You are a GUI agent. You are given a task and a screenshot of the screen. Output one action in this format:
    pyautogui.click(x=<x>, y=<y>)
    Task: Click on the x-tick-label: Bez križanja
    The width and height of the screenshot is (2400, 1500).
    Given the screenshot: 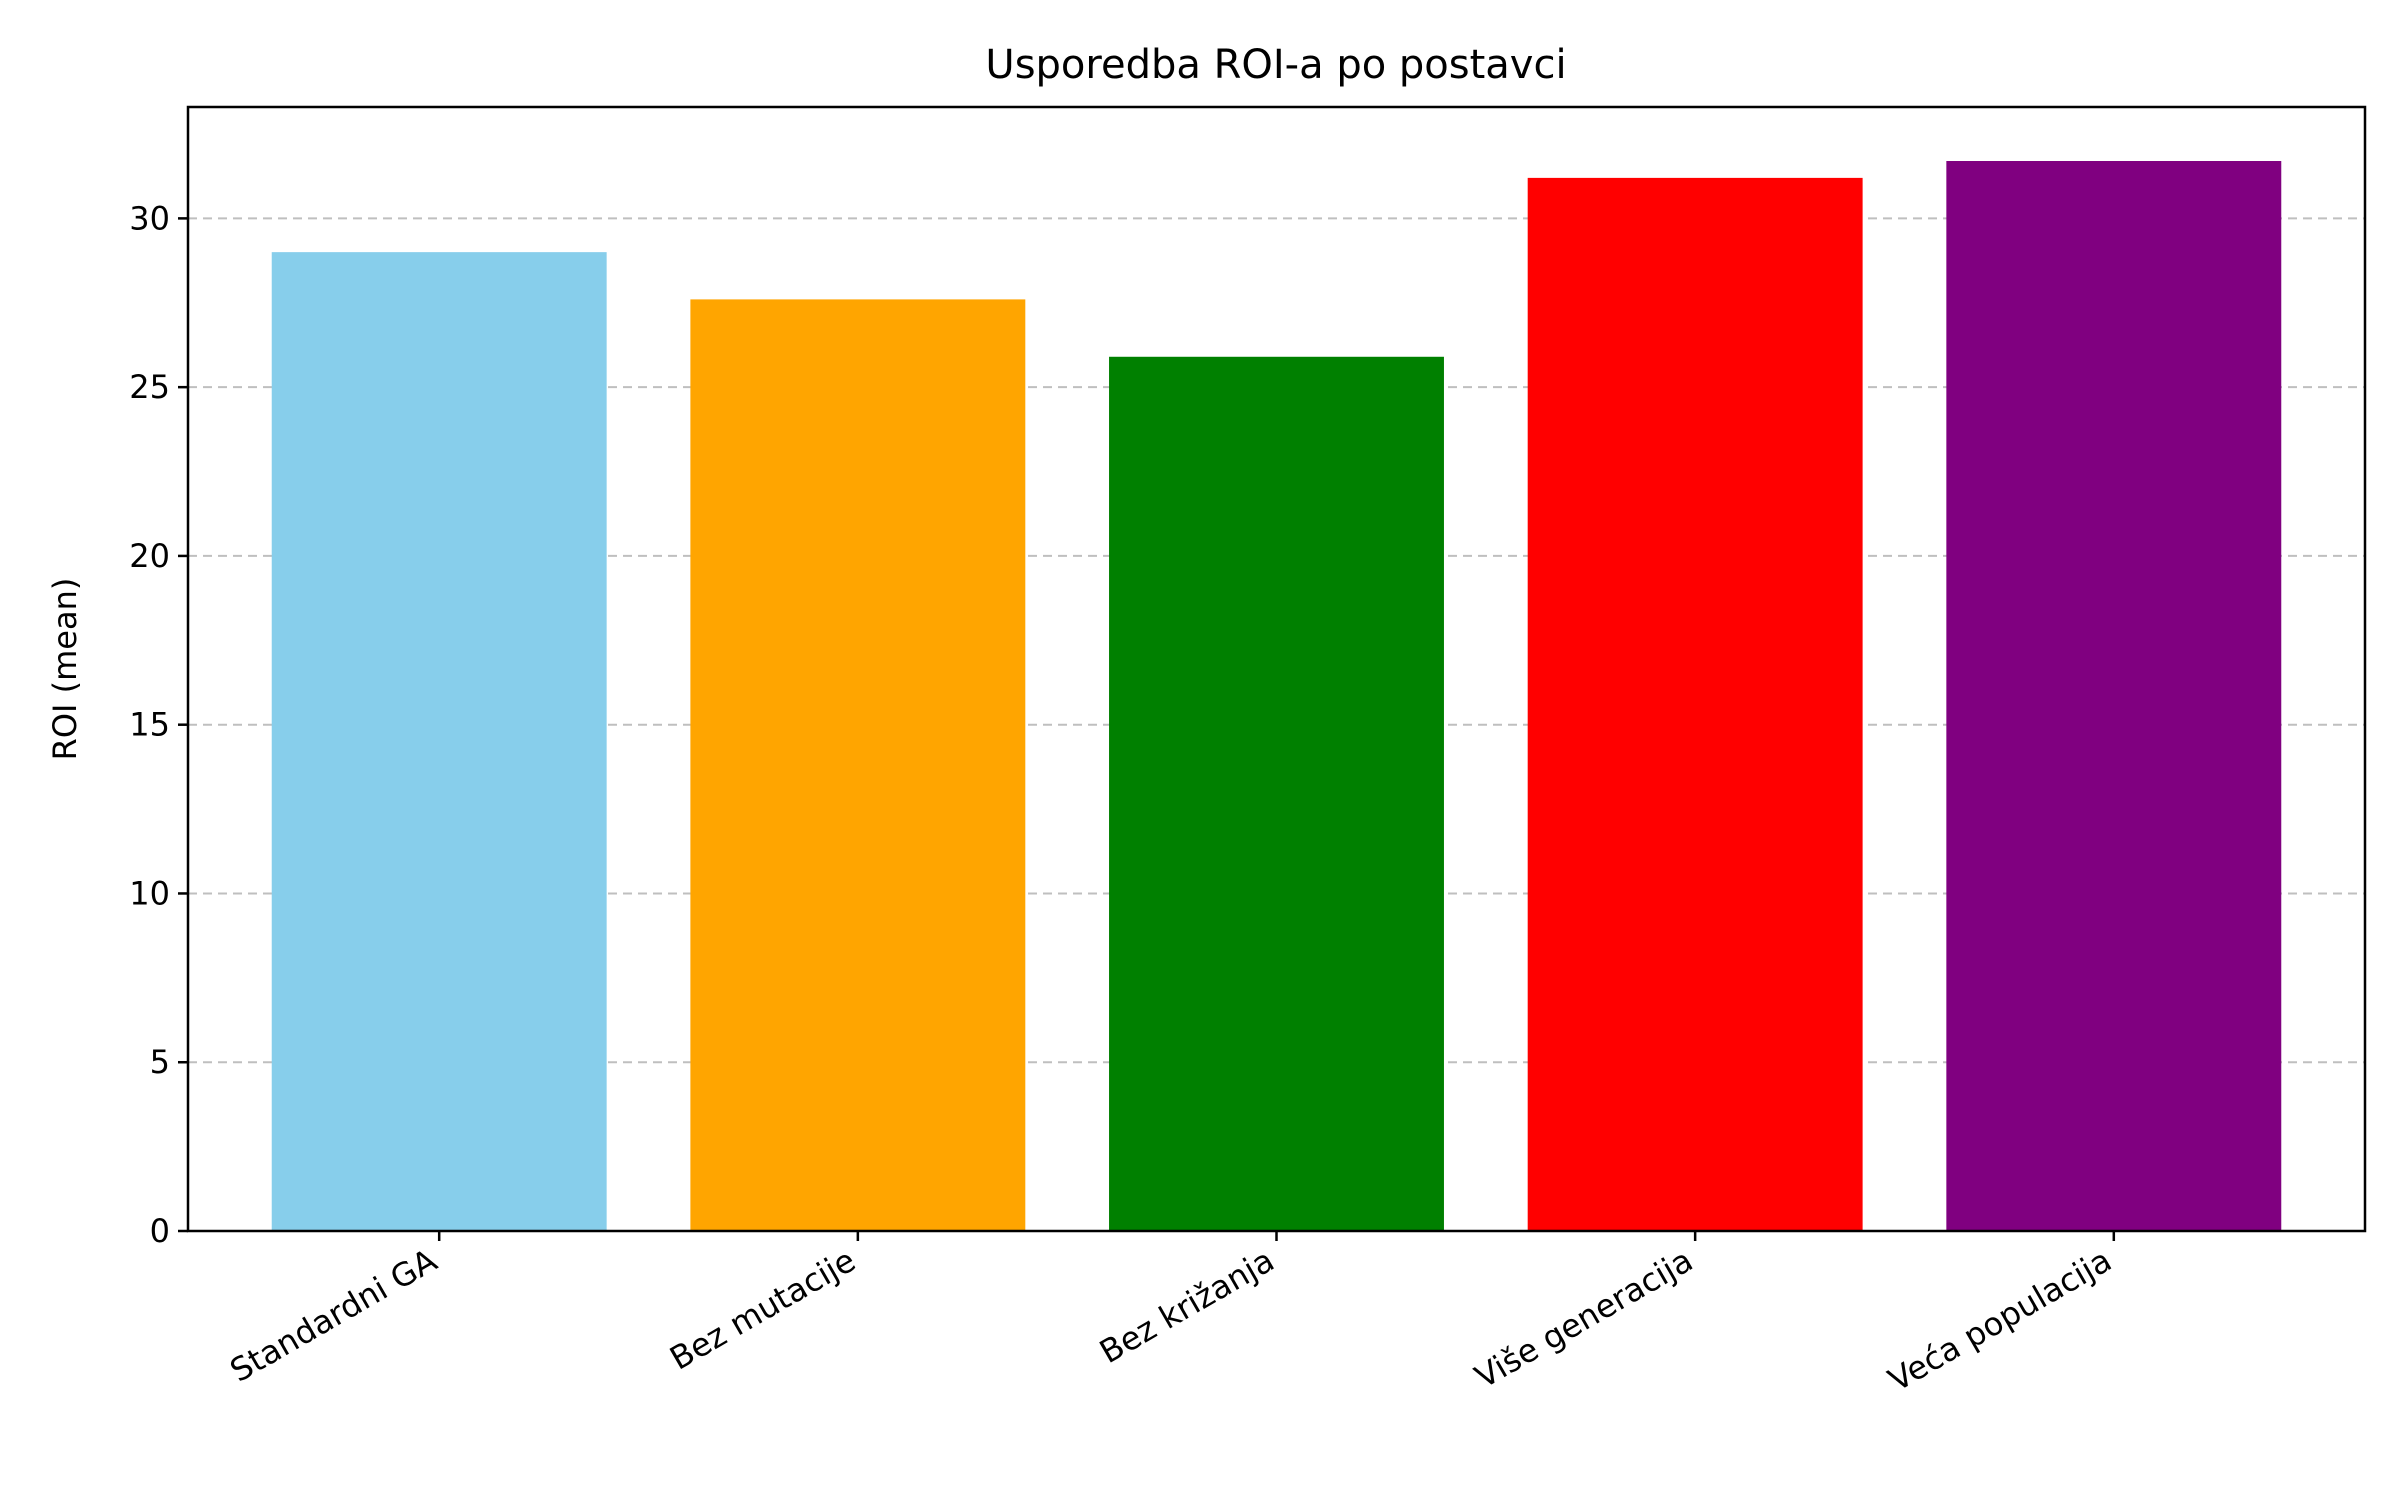 What is the action you would take?
    pyautogui.click(x=1186, y=1306)
    